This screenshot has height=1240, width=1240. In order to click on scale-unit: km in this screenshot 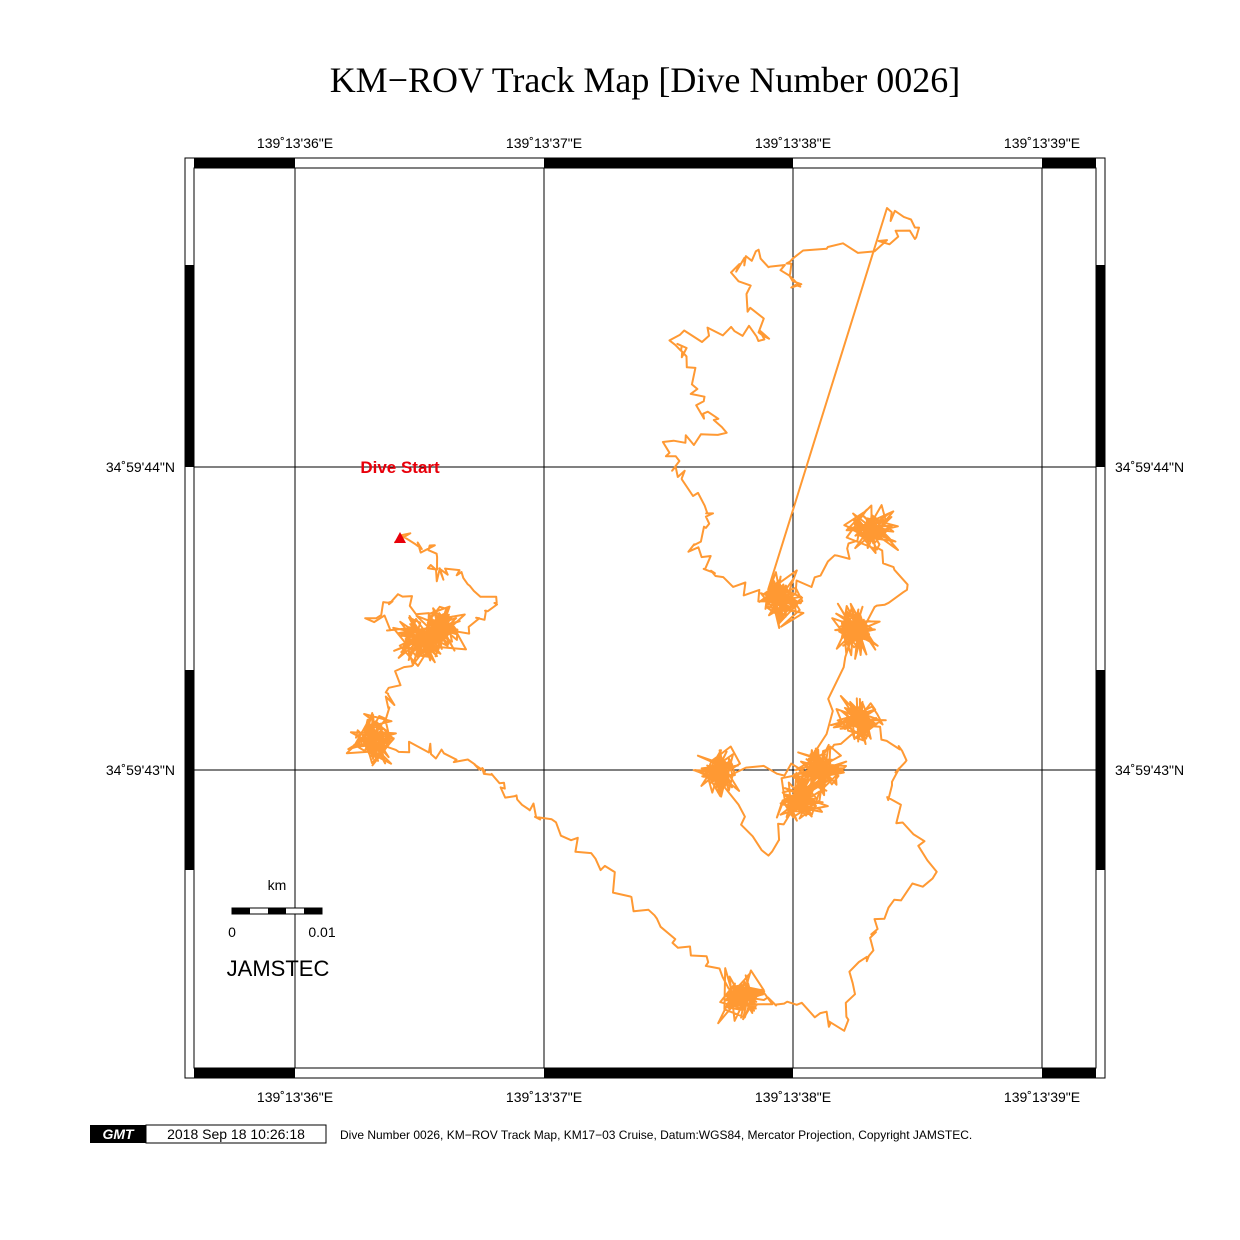, I will do `click(277, 885)`.